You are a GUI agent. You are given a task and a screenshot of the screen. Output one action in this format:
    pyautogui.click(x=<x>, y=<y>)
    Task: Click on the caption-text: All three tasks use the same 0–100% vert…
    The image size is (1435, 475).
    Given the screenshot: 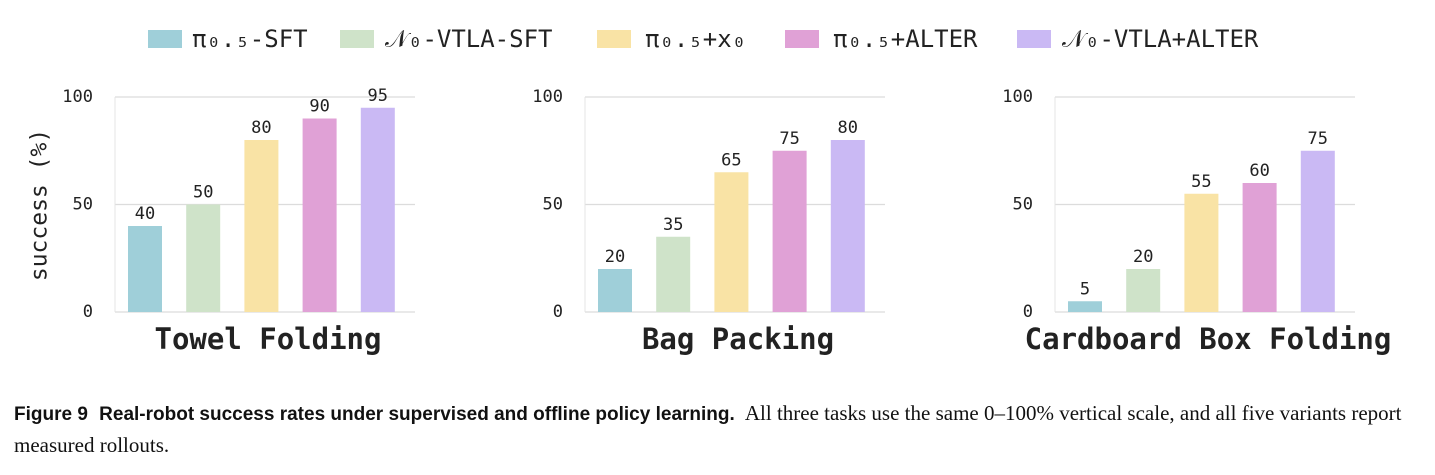 What is the action you would take?
    pyautogui.click(x=708, y=429)
    